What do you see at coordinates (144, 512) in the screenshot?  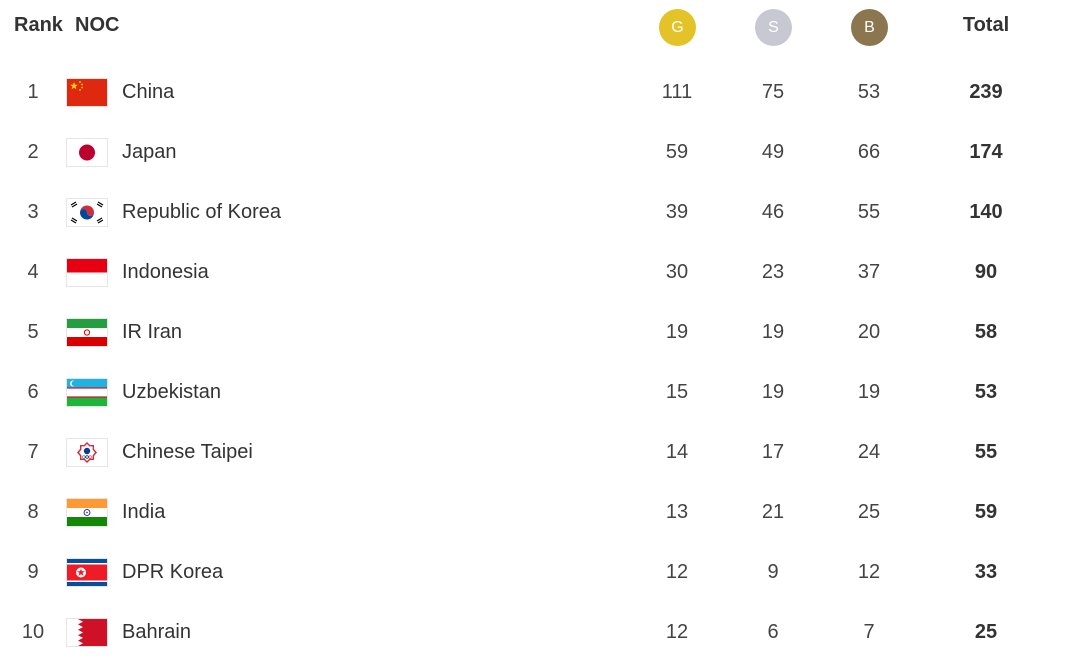 I see `country-name: India` at bounding box center [144, 512].